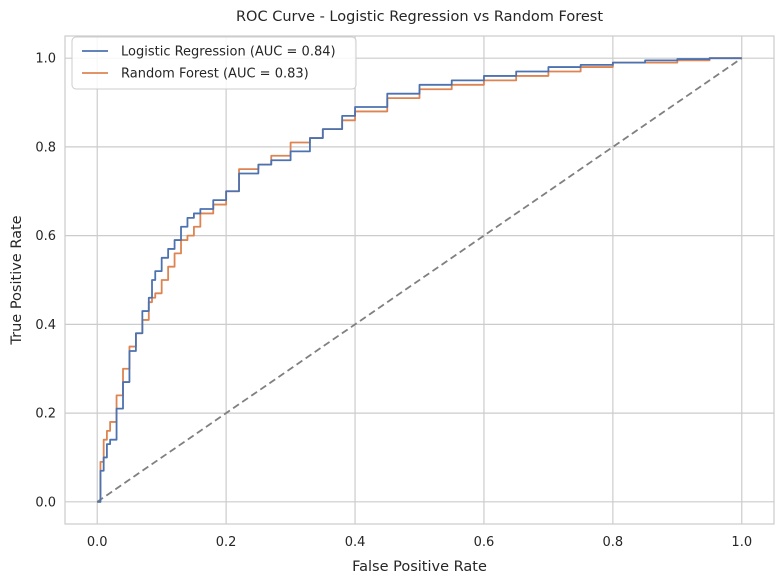 Image resolution: width=784 pixels, height=588 pixels. What do you see at coordinates (17, 280) in the screenshot?
I see `y-axis-label: True Positive Rate` at bounding box center [17, 280].